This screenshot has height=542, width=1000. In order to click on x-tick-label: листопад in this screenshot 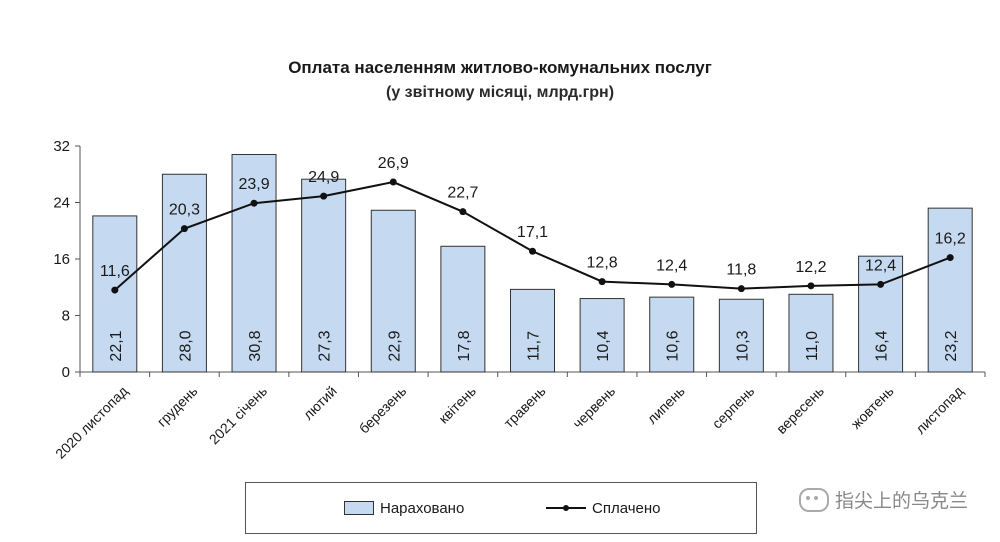, I will do `click(939, 410)`.